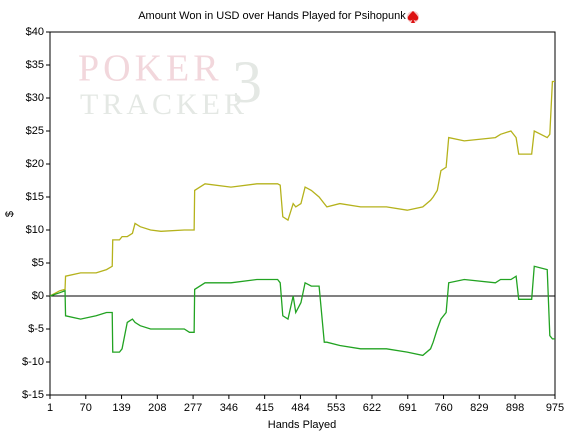 The height and width of the screenshot is (434, 571). What do you see at coordinates (121, 408) in the screenshot?
I see `x-tick-label: 139` at bounding box center [121, 408].